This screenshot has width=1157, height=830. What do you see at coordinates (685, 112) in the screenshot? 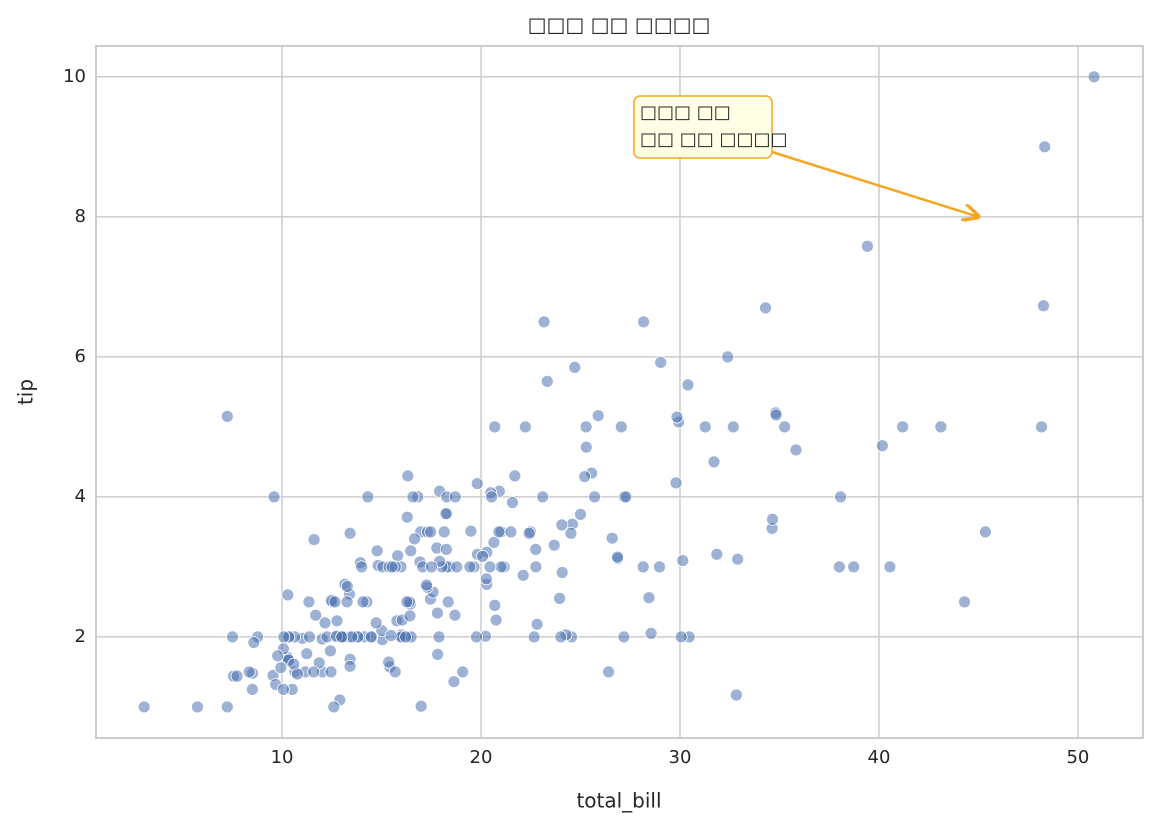
I see `annotation-text: □□□ □□` at bounding box center [685, 112].